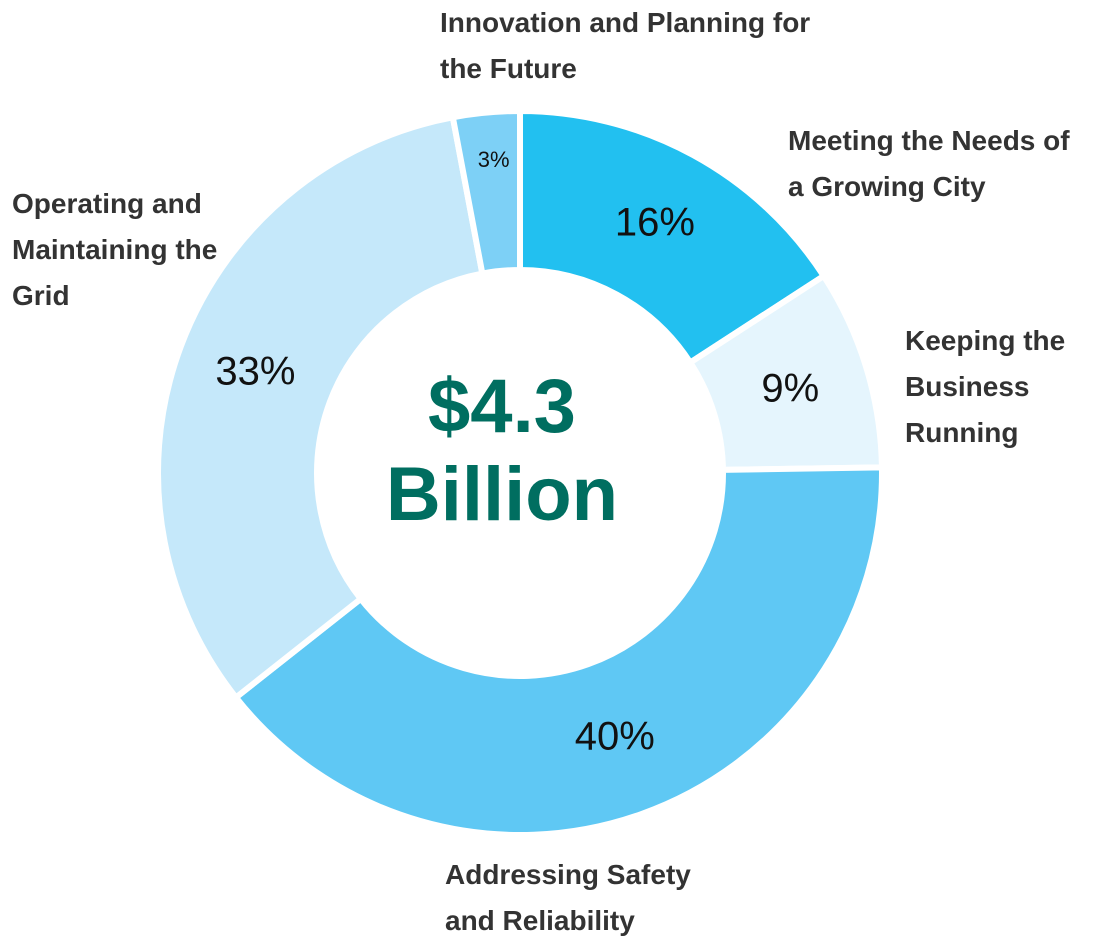 This screenshot has height=941, width=1101. I want to click on category-label: Keeping the Business Running, so click(985, 386).